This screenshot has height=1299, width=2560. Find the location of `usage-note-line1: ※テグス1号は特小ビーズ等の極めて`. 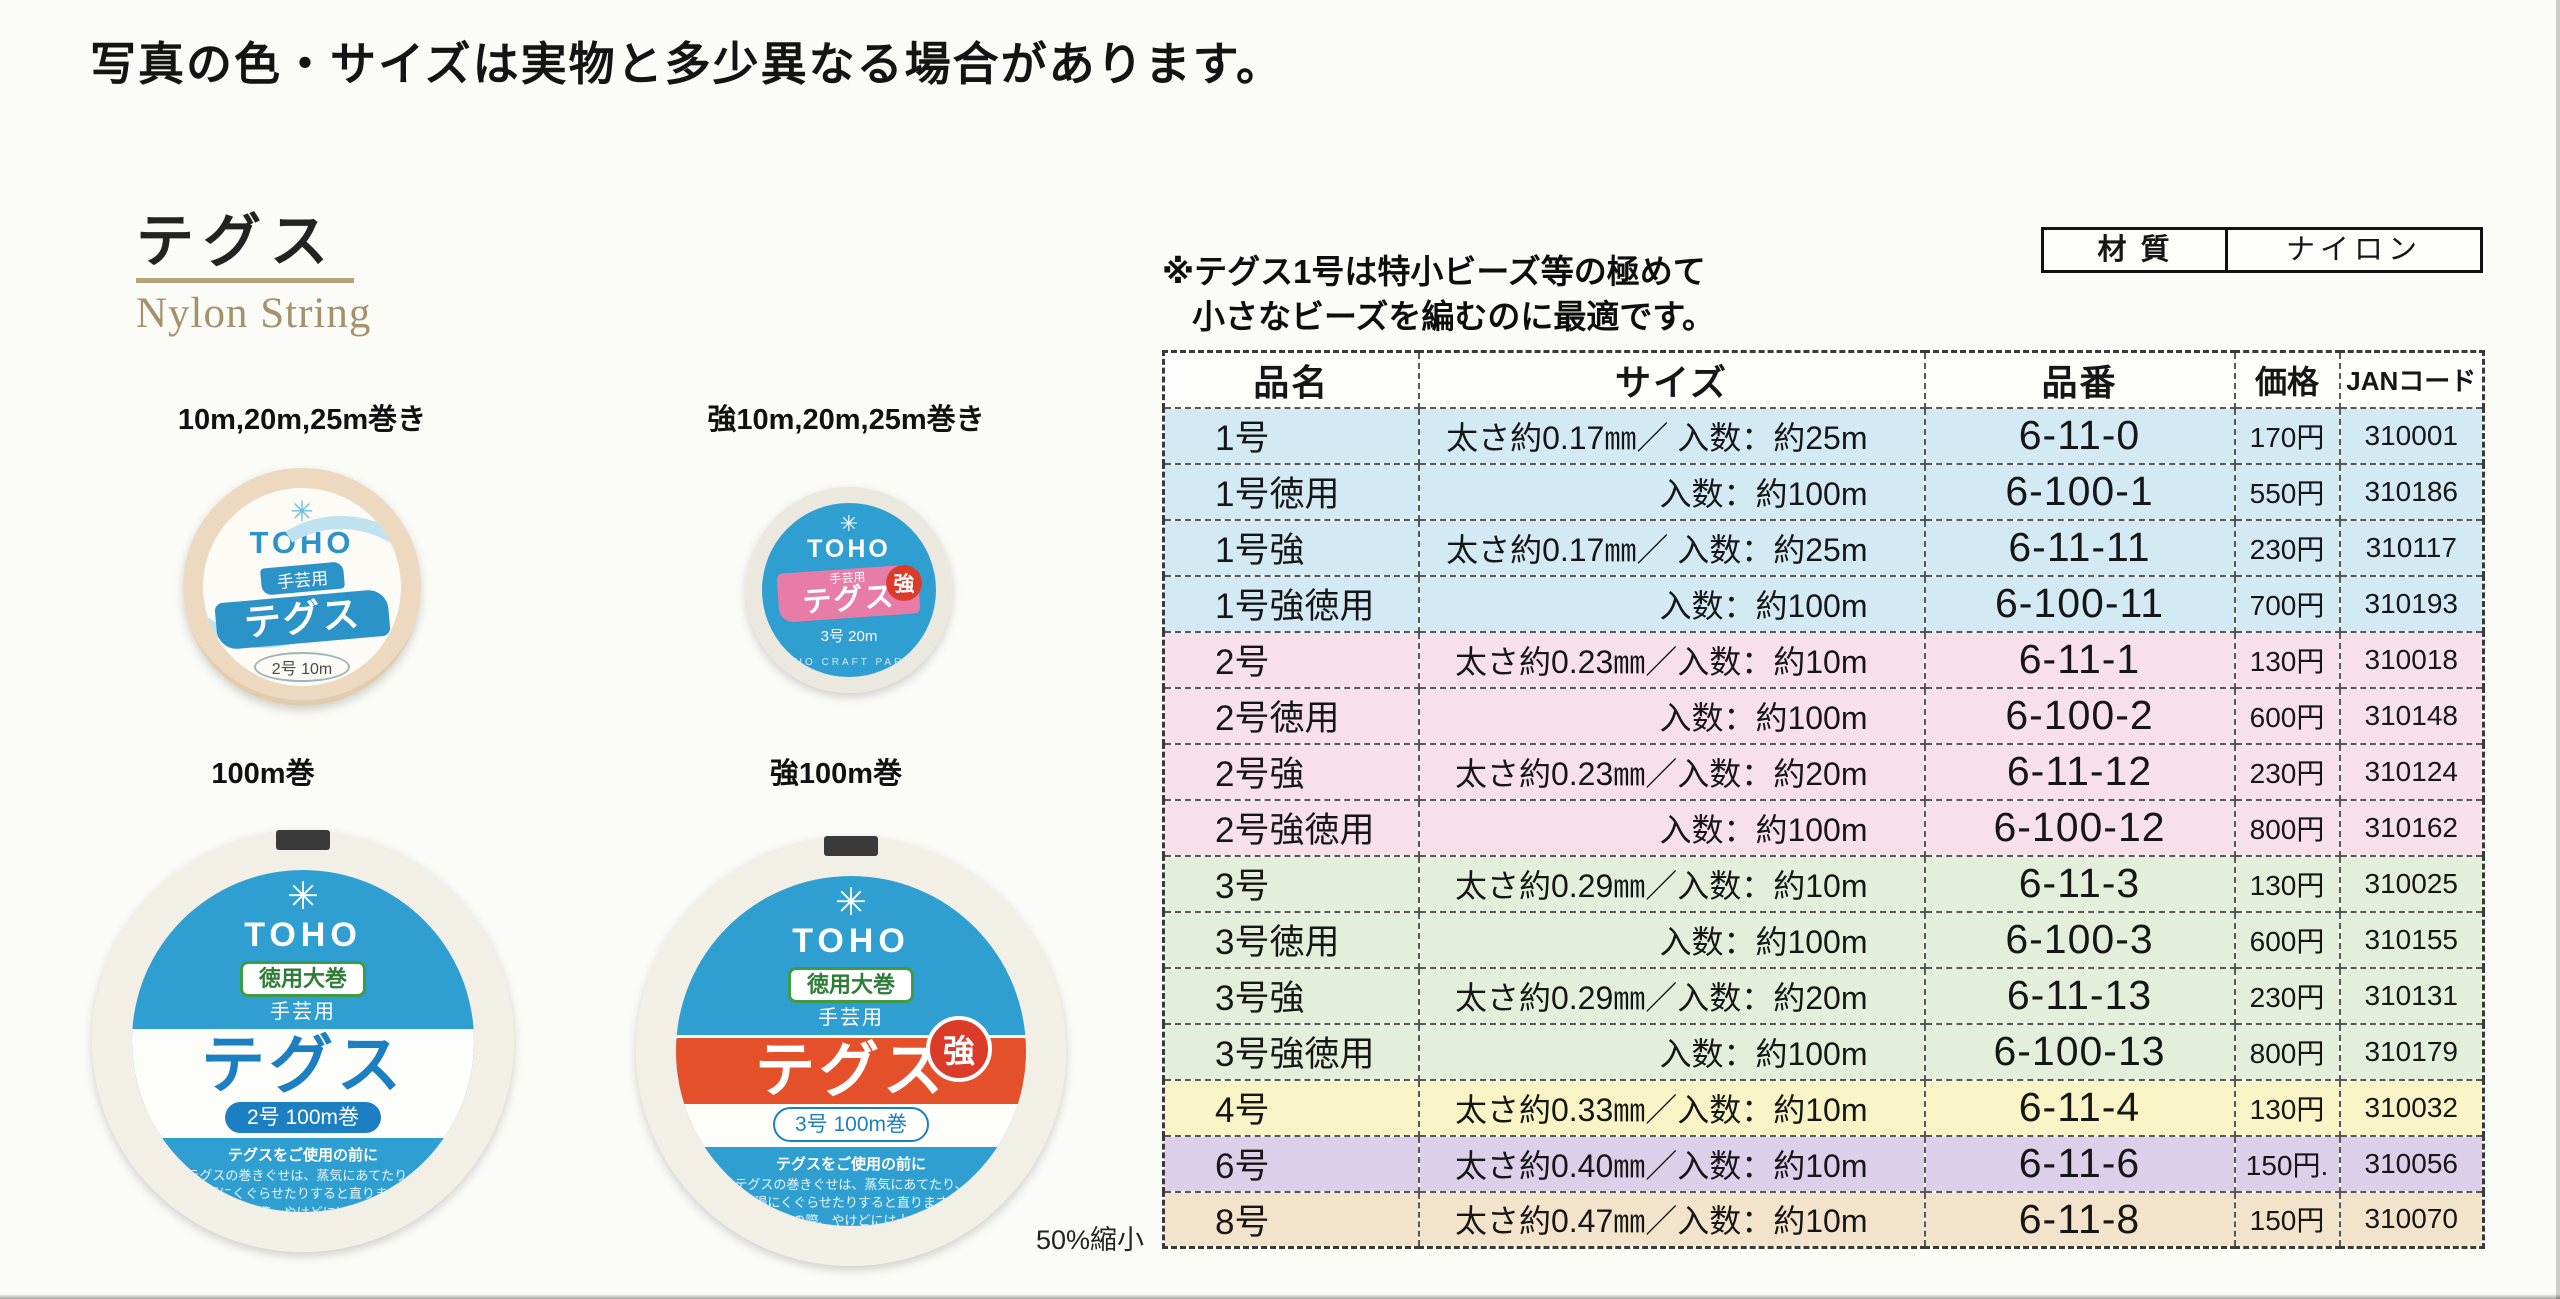

usage-note-line1: ※テグス1号は特小ビーズ等の極めて is located at coordinates (1434, 271).